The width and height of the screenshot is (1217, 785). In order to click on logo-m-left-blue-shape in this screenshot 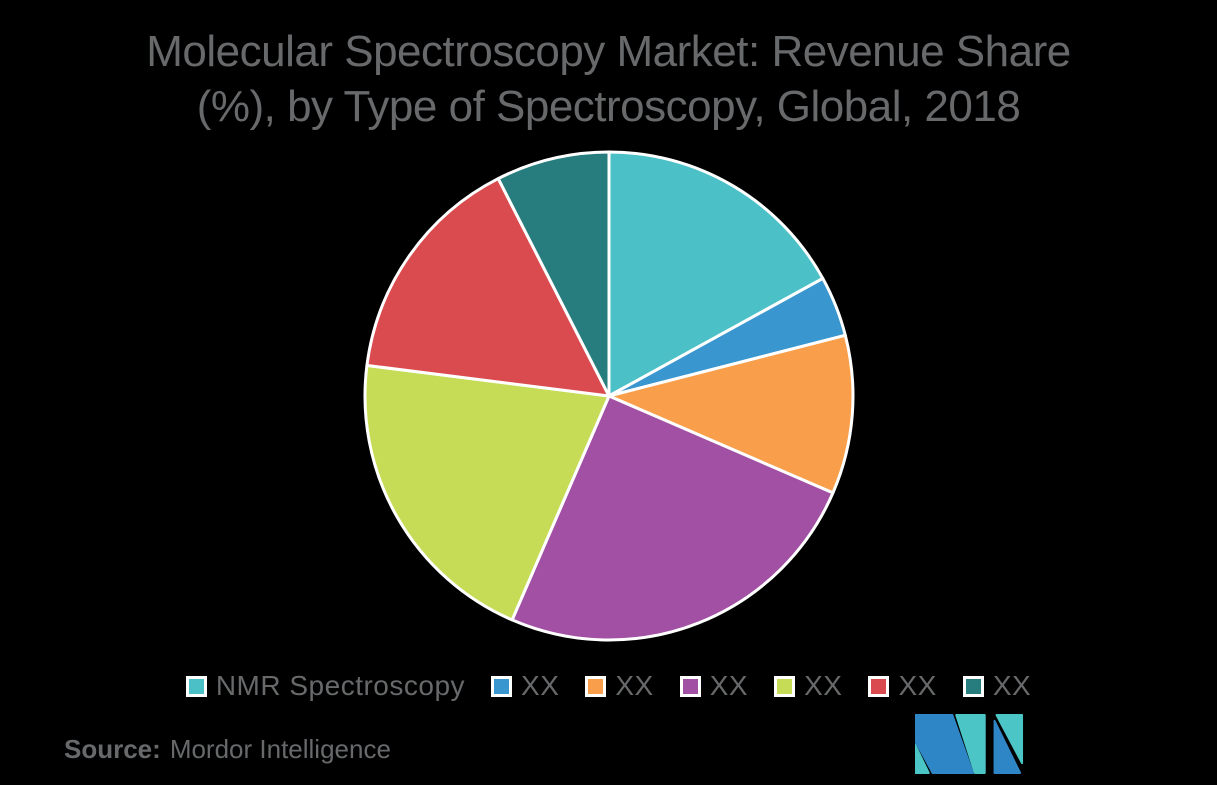, I will do `click(944, 744)`.